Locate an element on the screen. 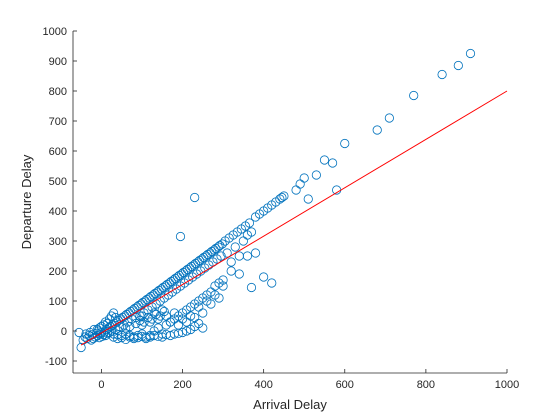 This screenshot has height=420, width=560. y-tick-label: 700 is located at coordinates (58, 122).